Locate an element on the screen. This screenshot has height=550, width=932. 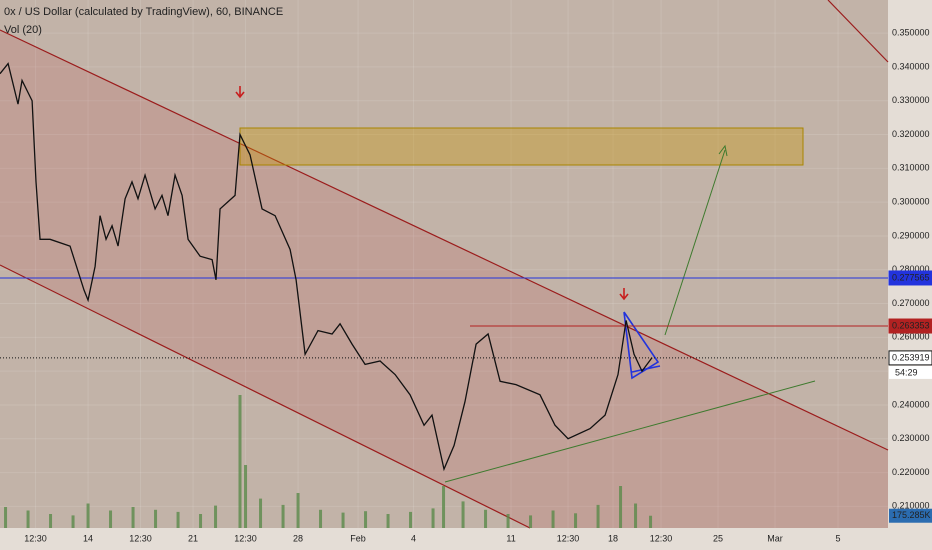
y-tick-label: 0.240000 is located at coordinates (911, 404).